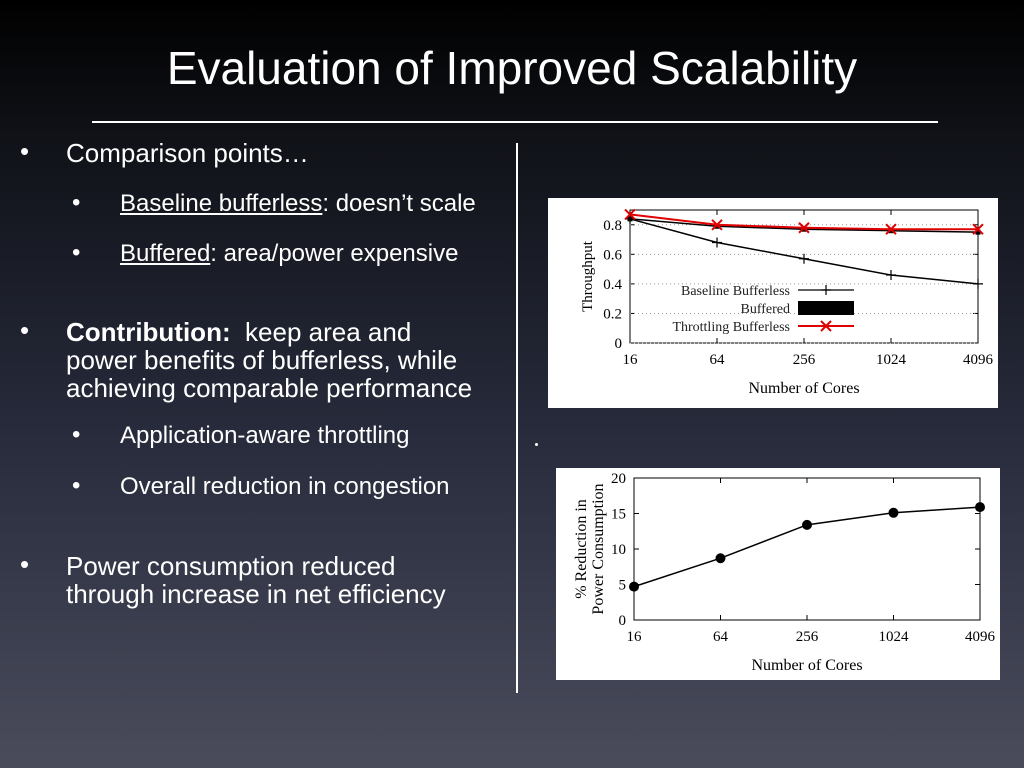  I want to click on y-tick-label: 15, so click(618, 515).